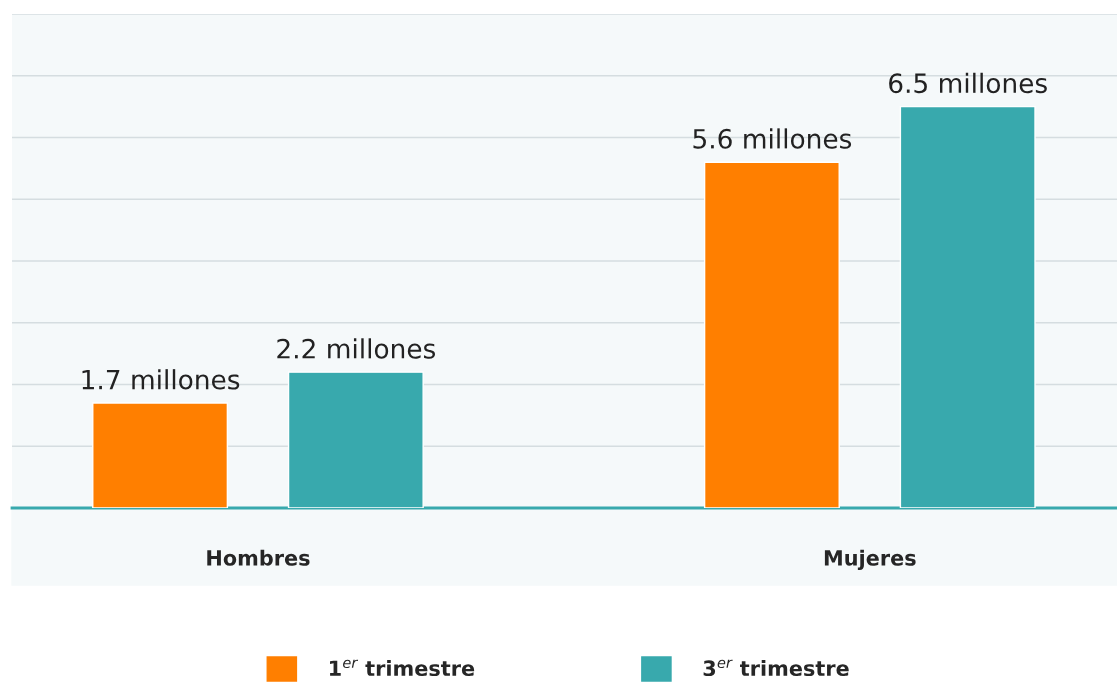 Image resolution: width=1117 pixels, height=699 pixels. I want to click on data-label: 1.7 millones, so click(161, 379).